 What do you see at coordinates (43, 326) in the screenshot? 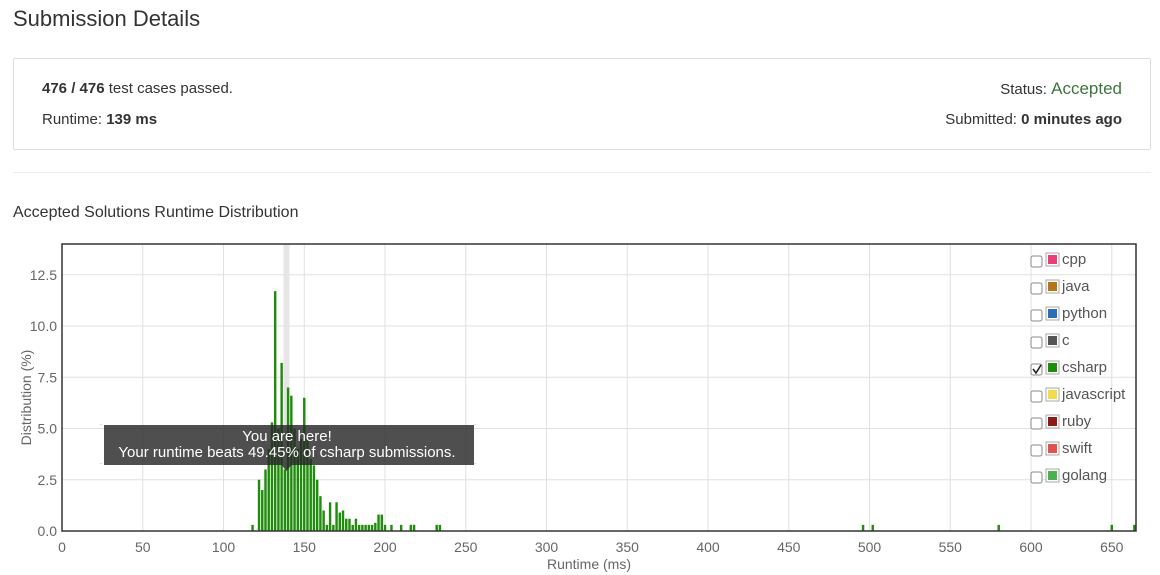
I see `y-tick-label: 10.0` at bounding box center [43, 326].